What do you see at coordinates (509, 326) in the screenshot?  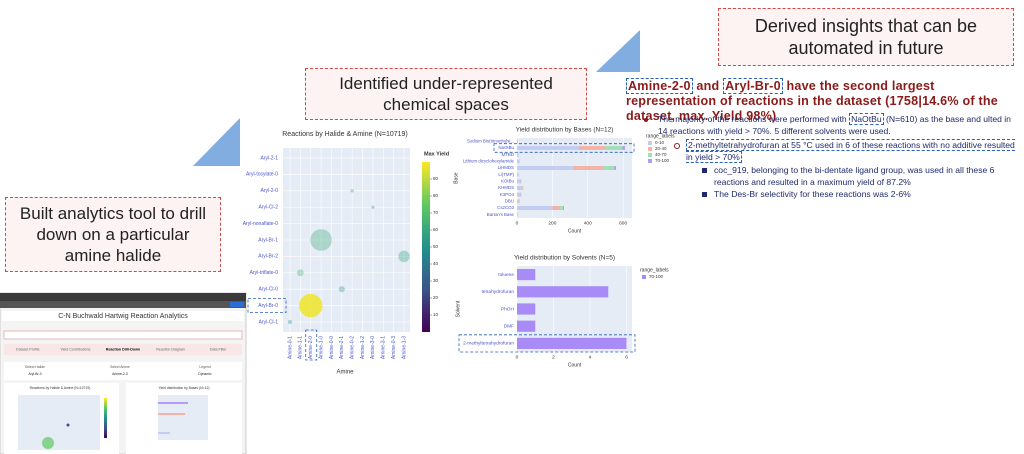 I see `y-tick-label: DMF` at bounding box center [509, 326].